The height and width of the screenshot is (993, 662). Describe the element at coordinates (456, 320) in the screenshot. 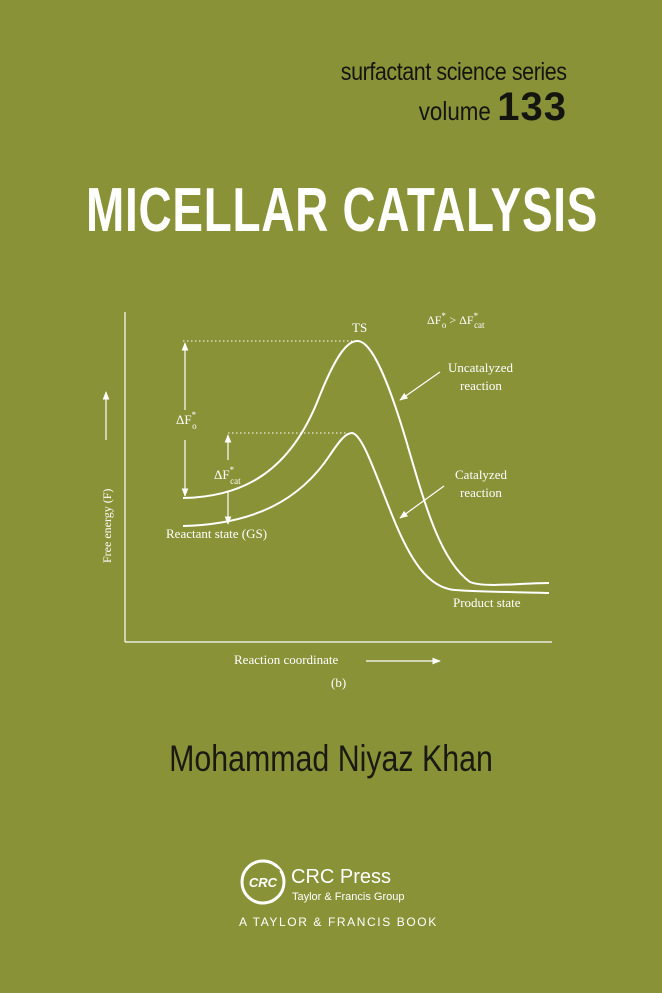

I see `delta-relation-label: ΔF* o > ΔF* cat` at that location.